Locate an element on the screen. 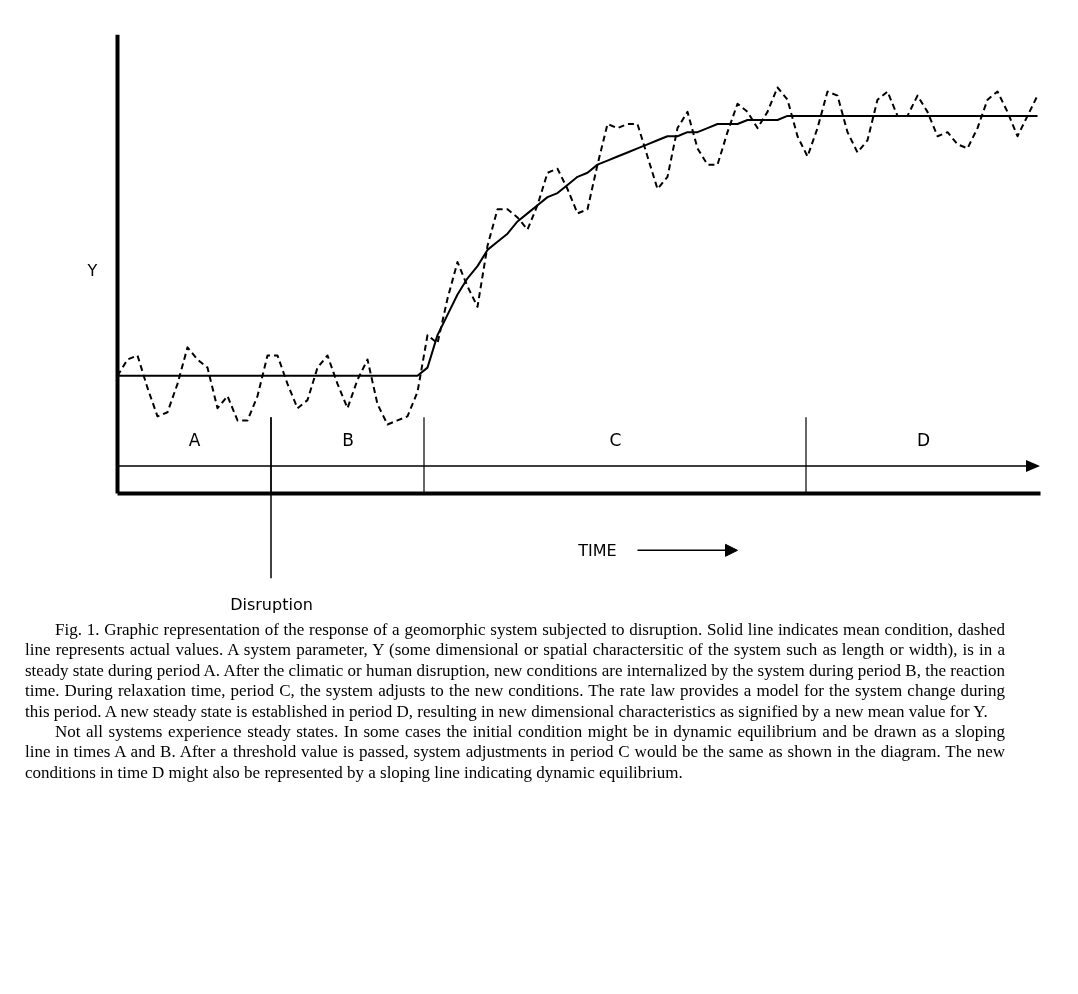 This screenshot has height=994, width=1078. x-axis-title: TIME is located at coordinates (597, 550).